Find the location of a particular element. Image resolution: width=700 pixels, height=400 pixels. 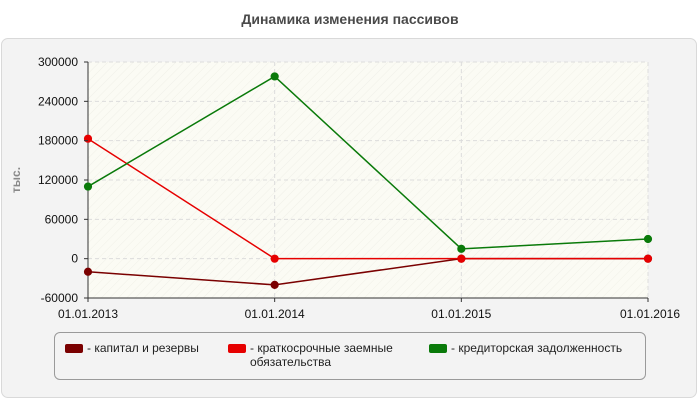

legend-swatch-payables is located at coordinates (438, 348).